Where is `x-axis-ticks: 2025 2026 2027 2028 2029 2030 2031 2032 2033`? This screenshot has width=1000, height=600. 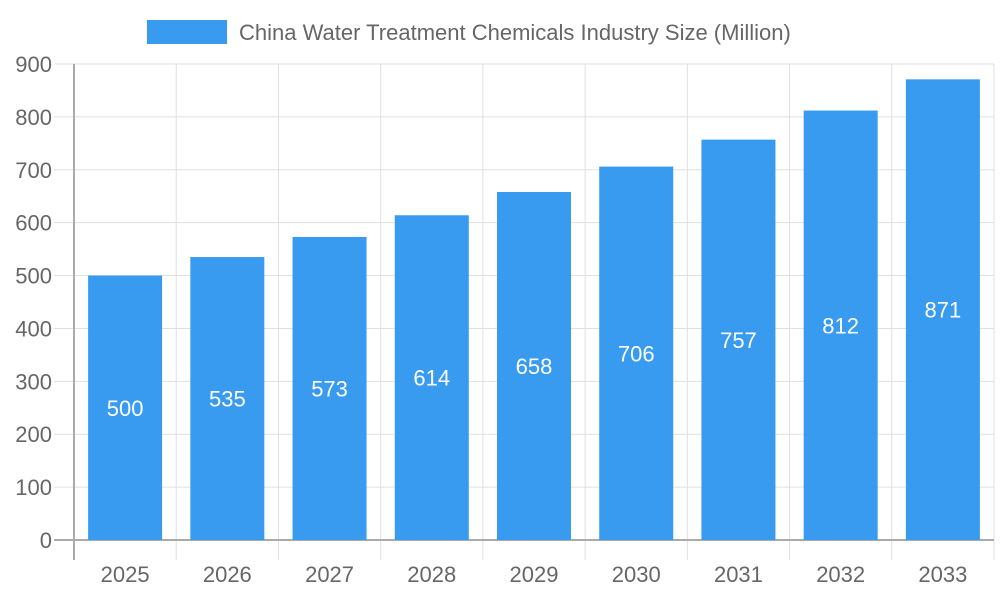
x-axis-ticks: 2025 2026 2027 2028 2029 2030 2031 2032 2033 is located at coordinates (534, 574).